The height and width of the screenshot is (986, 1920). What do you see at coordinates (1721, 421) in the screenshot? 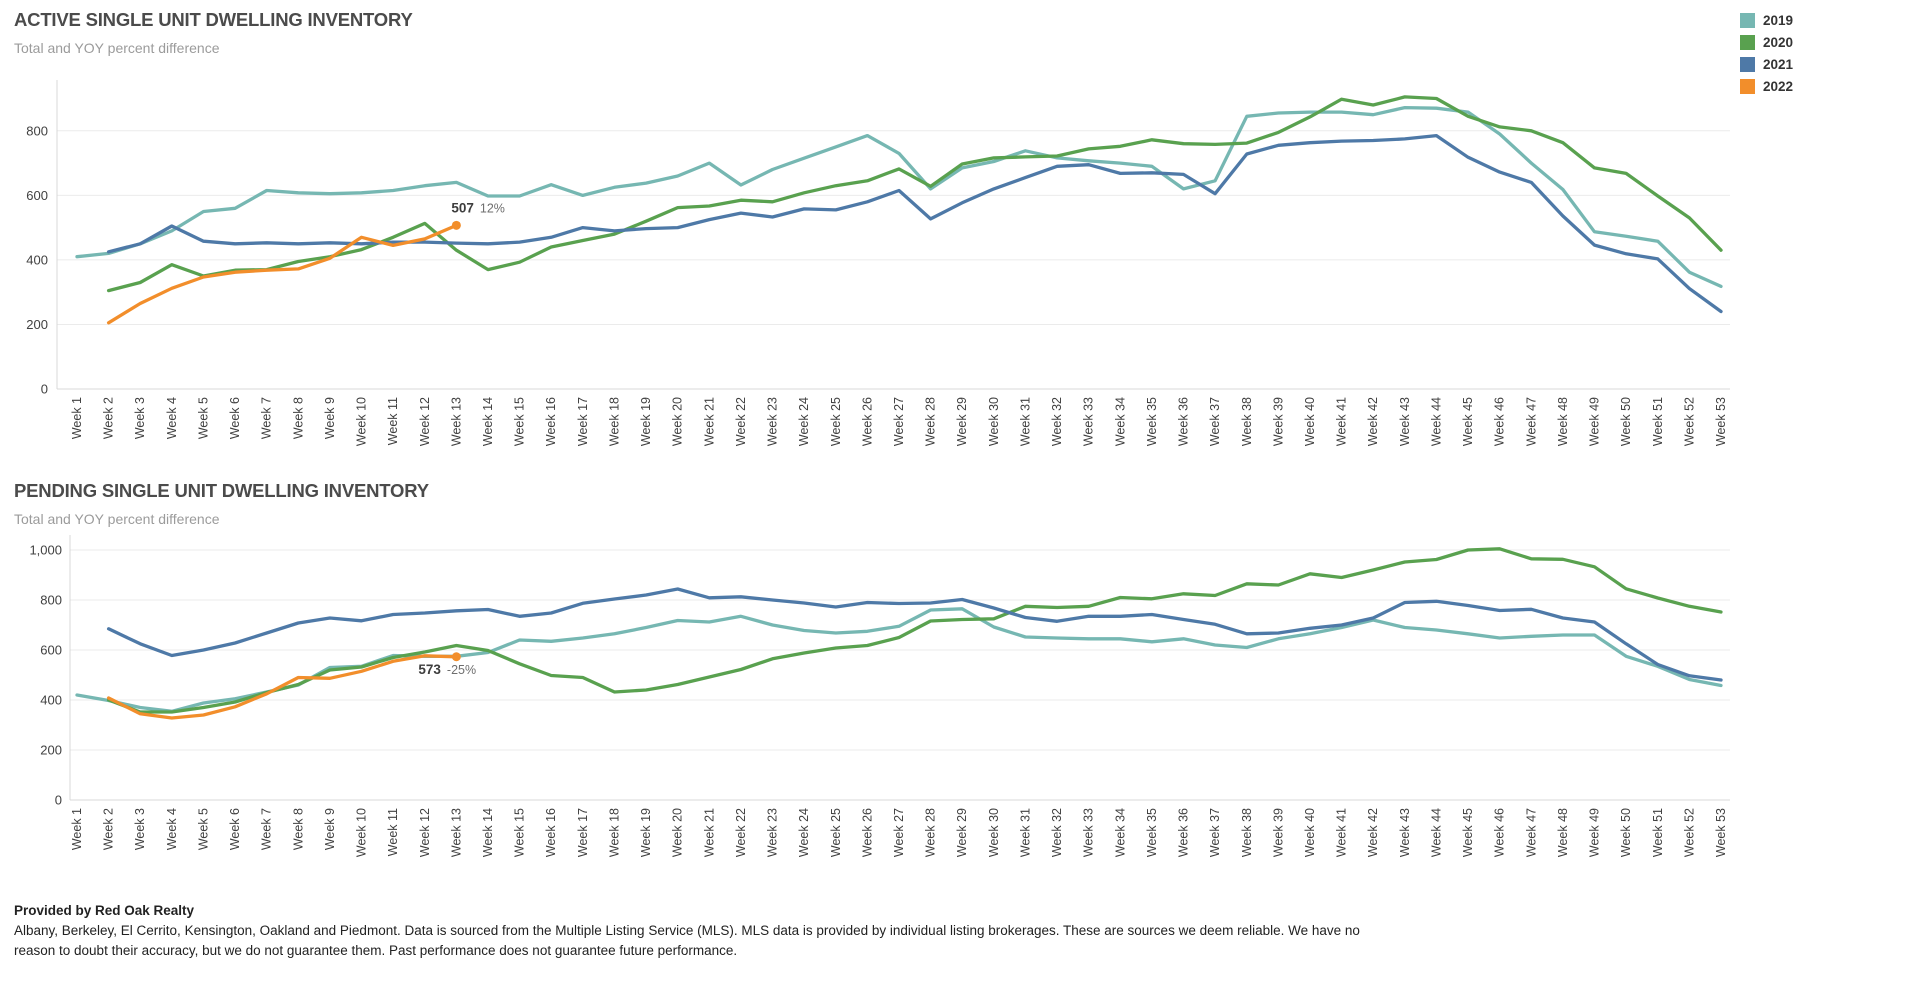
I see `active-xtick-week-53: Week 53` at bounding box center [1721, 421].